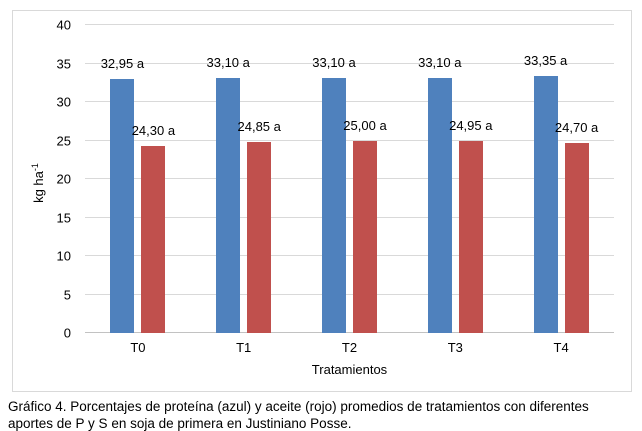 This screenshot has width=642, height=431. What do you see at coordinates (545, 61) in the screenshot?
I see `bar-value-label: 33,35 a` at bounding box center [545, 61].